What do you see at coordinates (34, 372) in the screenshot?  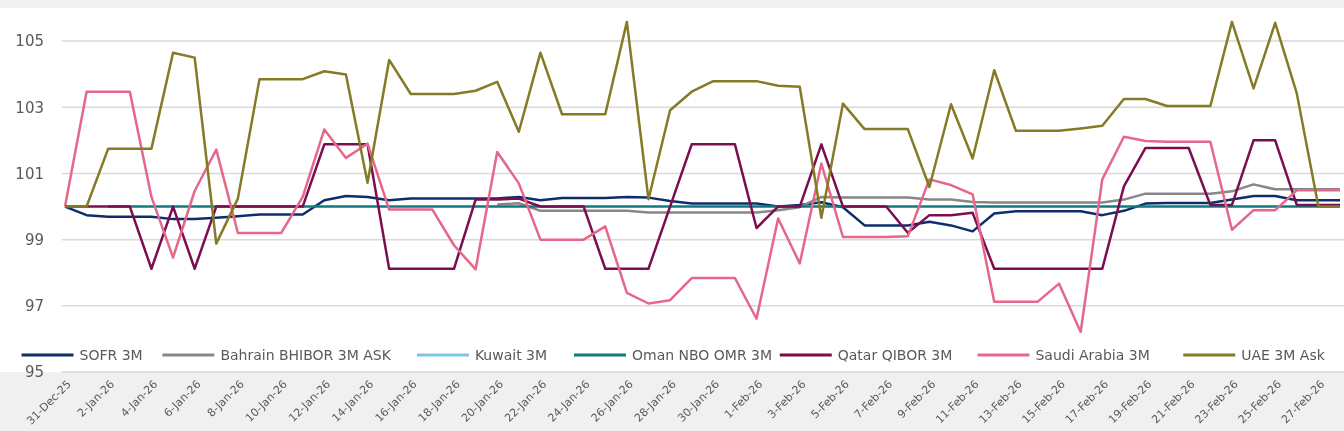 I see `y-tick-label: 95` at bounding box center [34, 372].